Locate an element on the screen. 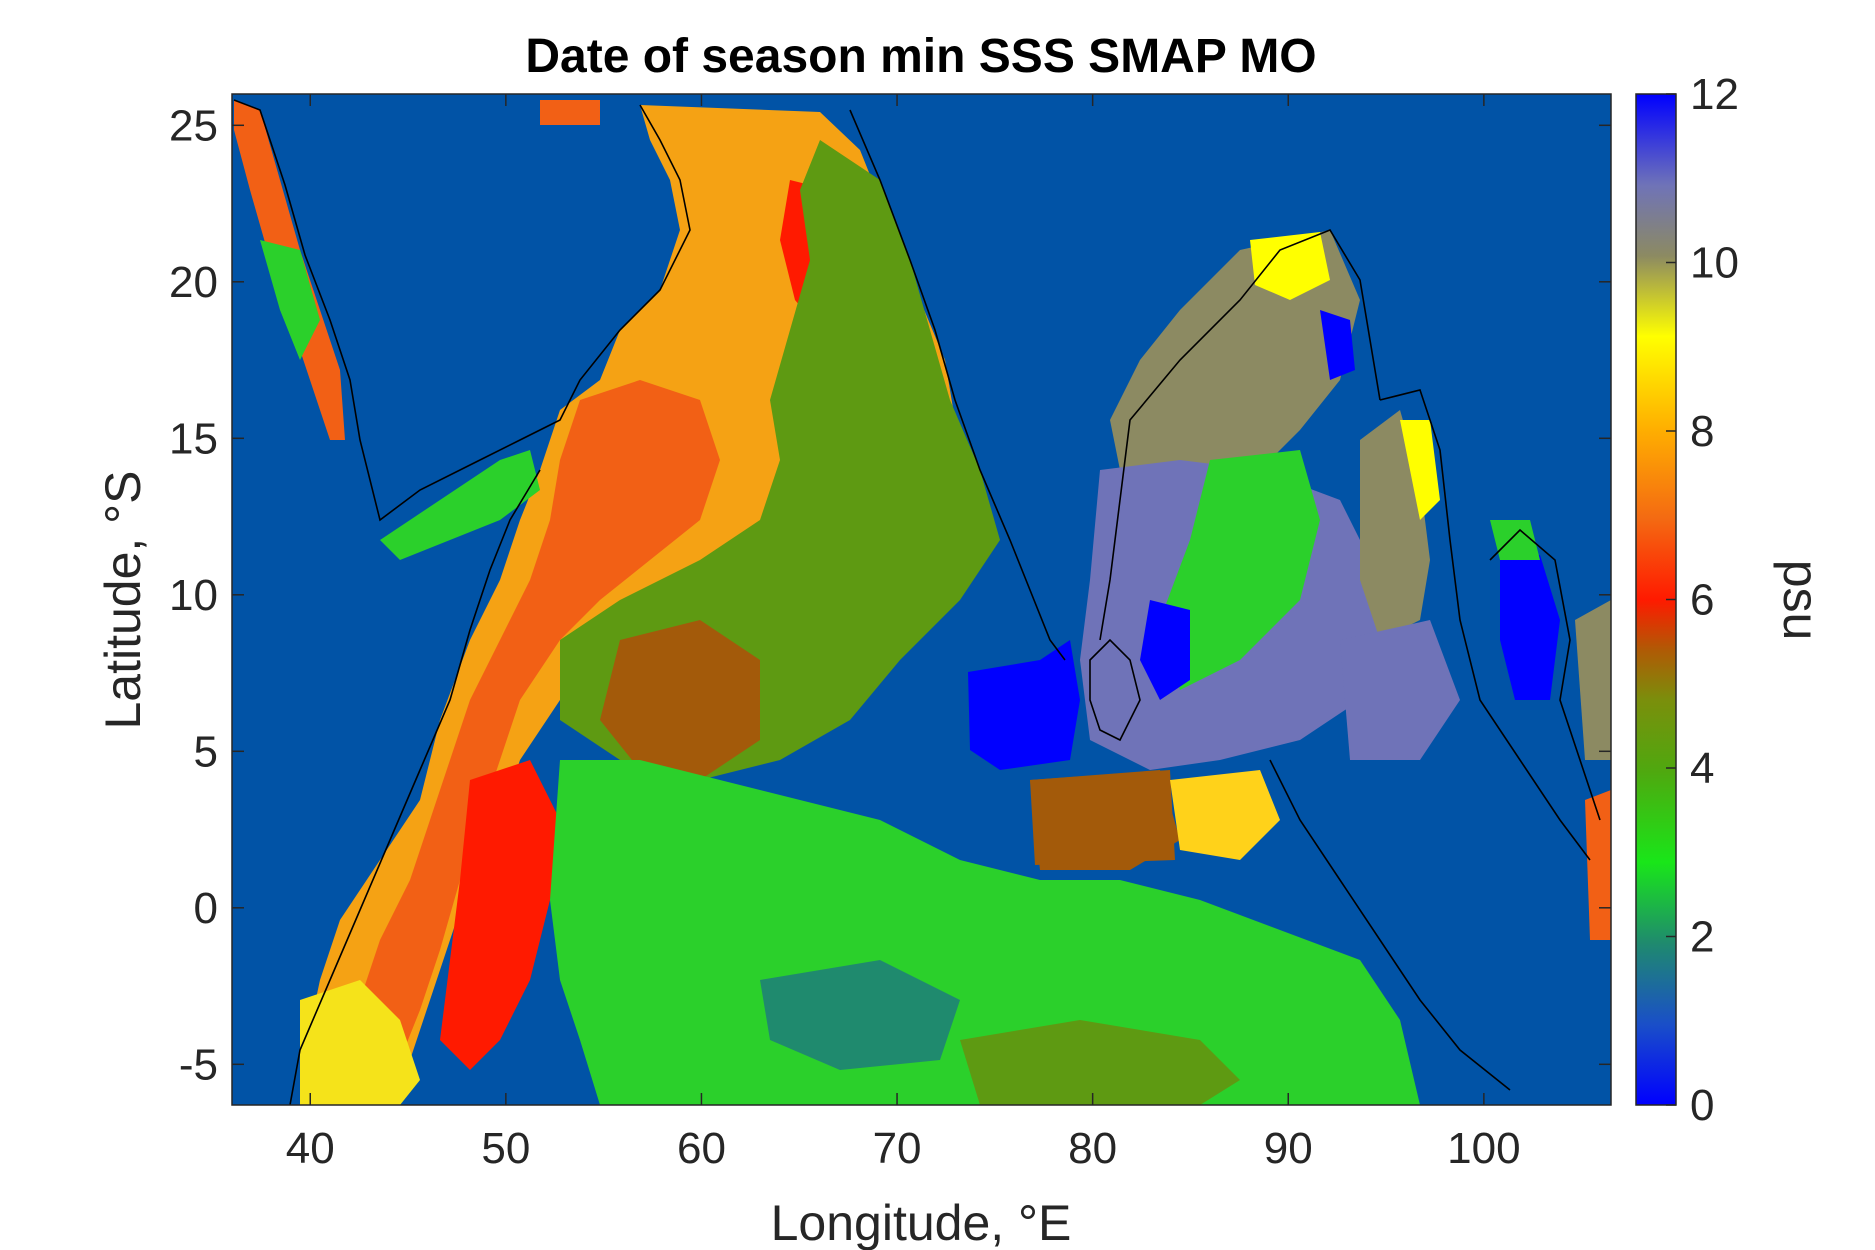 This screenshot has height=1250, width=1875. region-bay-green is located at coordinates (1240, 570).